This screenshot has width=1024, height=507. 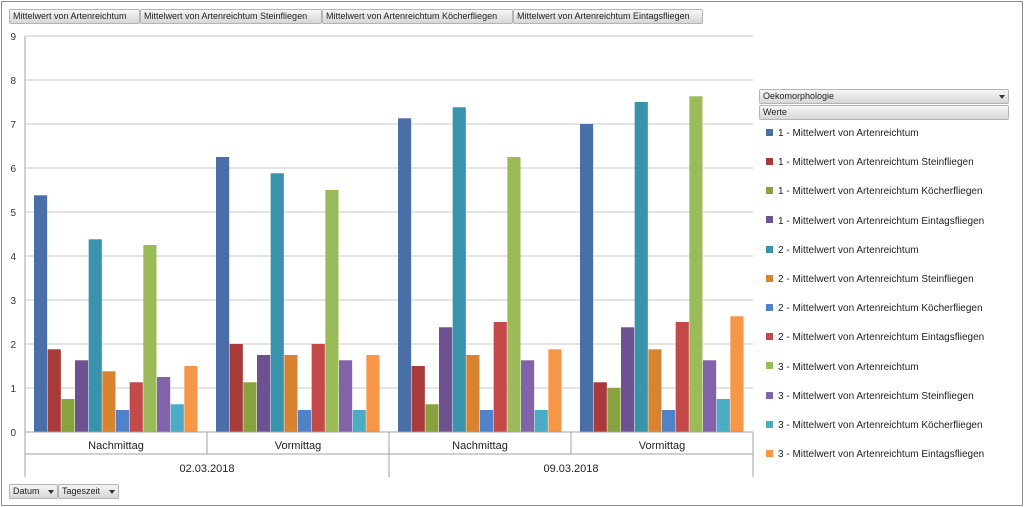 I want to click on legend-label: 3 - Mittelwert von Artenreichtum, so click(x=848, y=367).